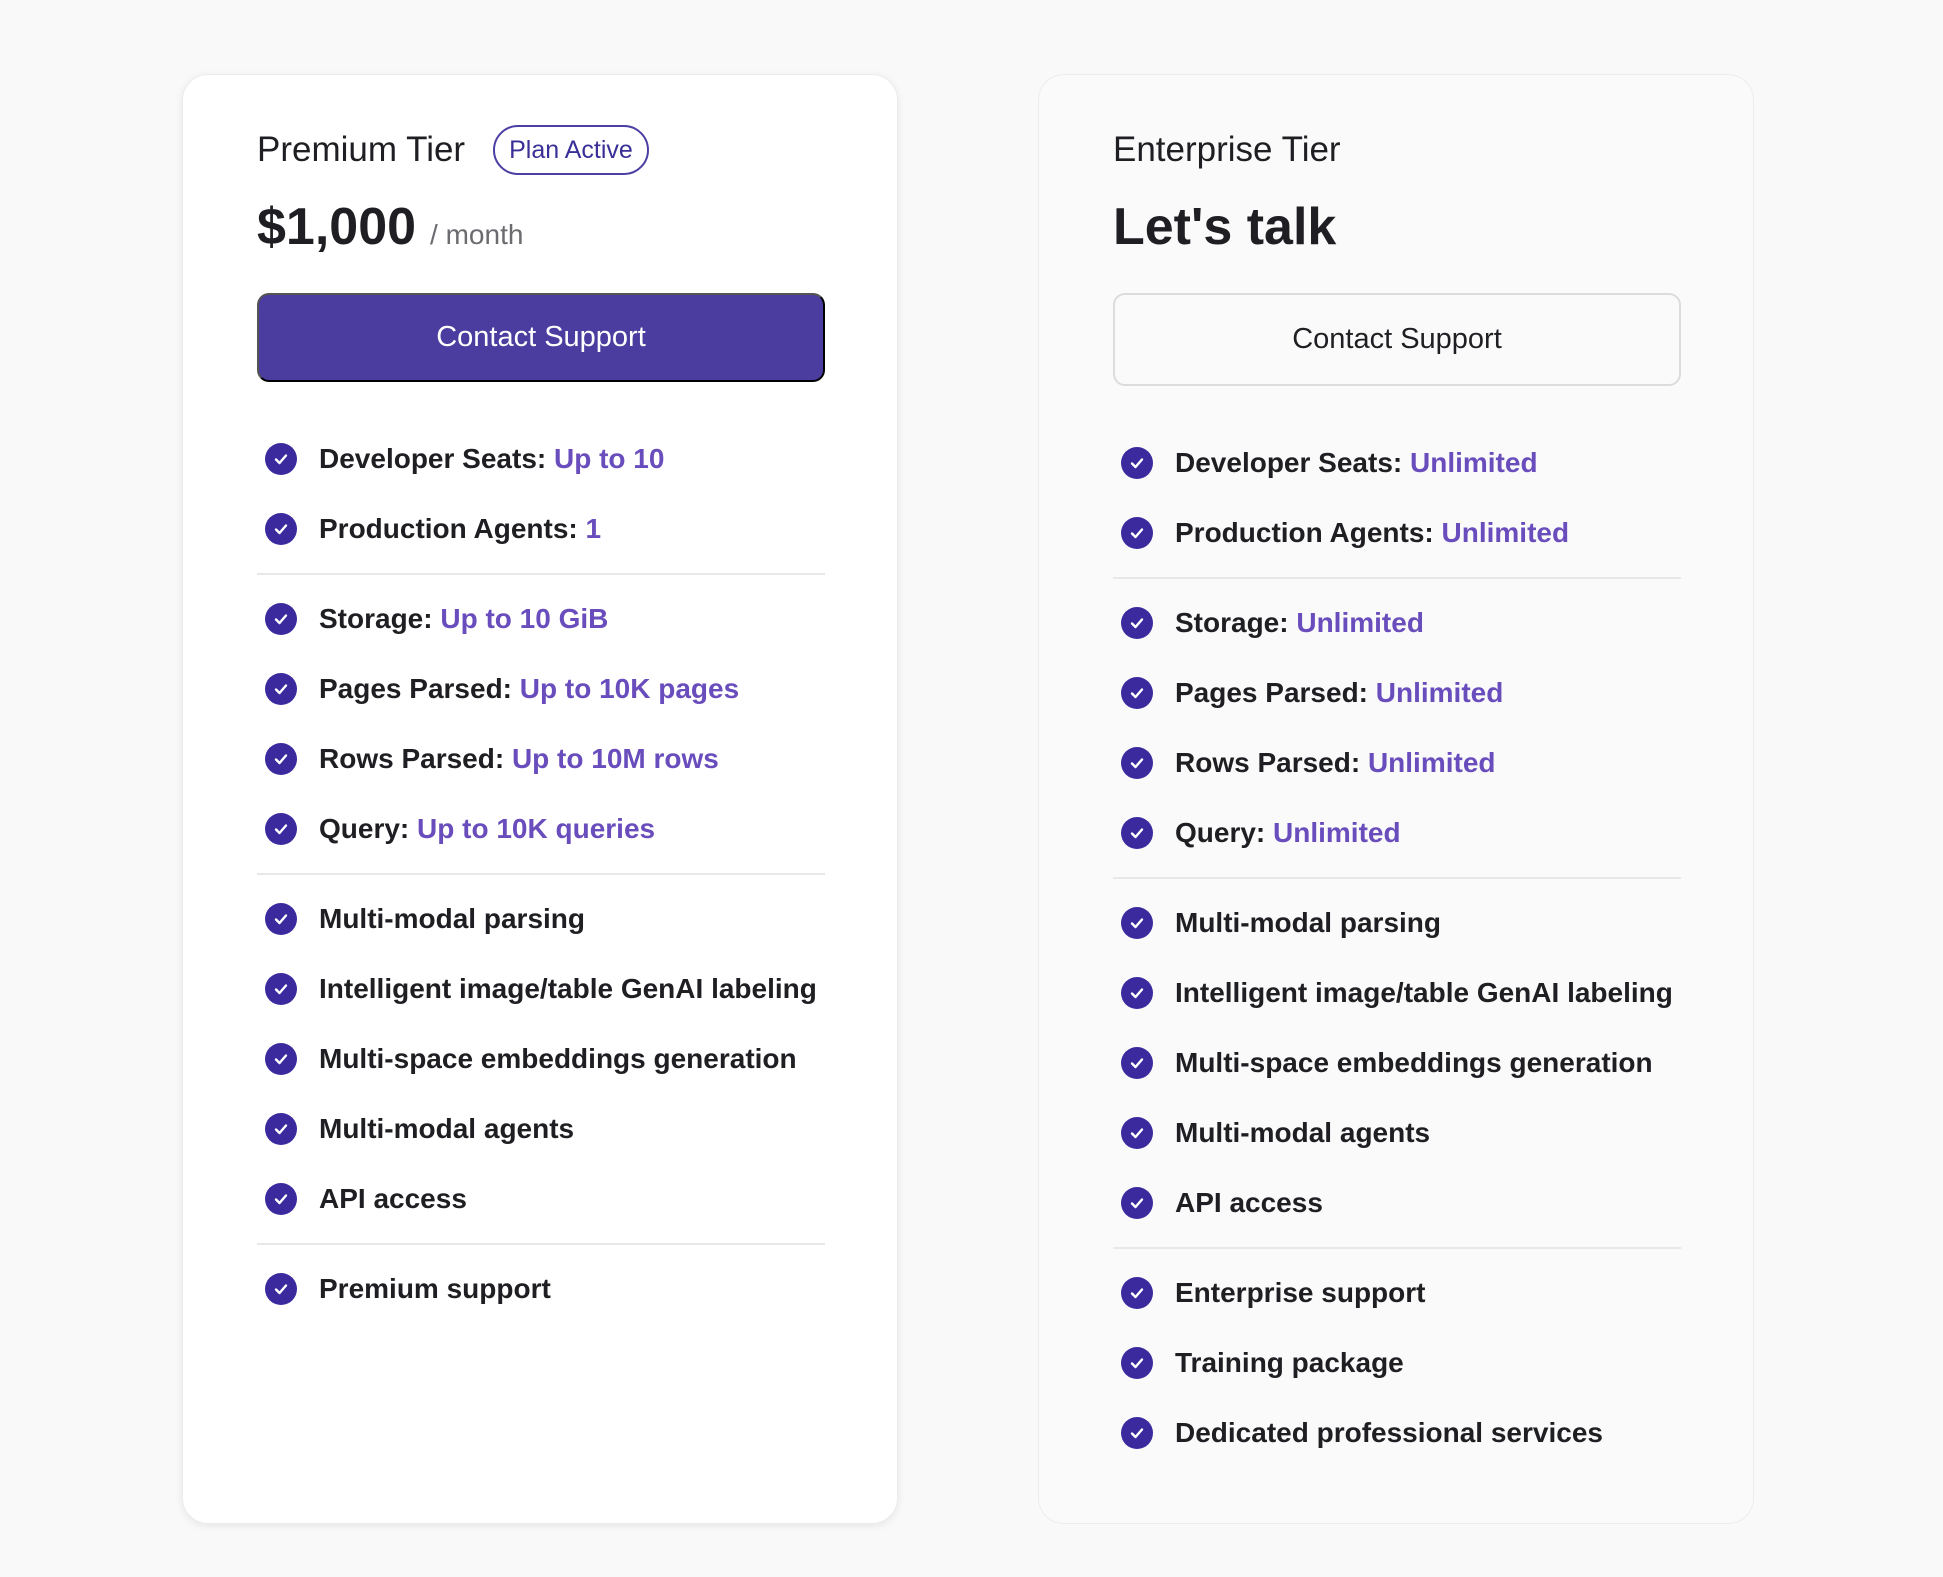 This screenshot has width=1943, height=1577. I want to click on feature-label: Intelligent image/table GenAI labeling, so click(568, 988).